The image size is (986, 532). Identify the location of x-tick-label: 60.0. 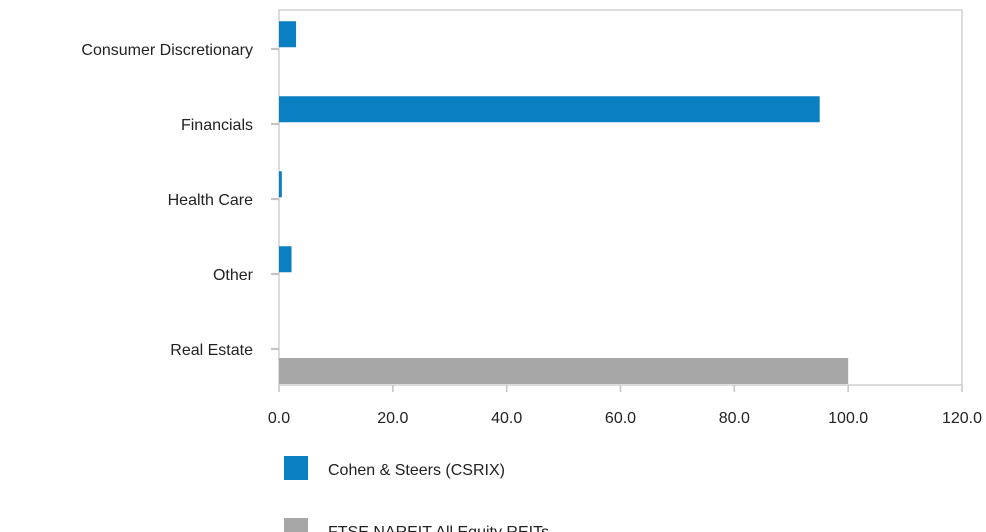
(620, 418).